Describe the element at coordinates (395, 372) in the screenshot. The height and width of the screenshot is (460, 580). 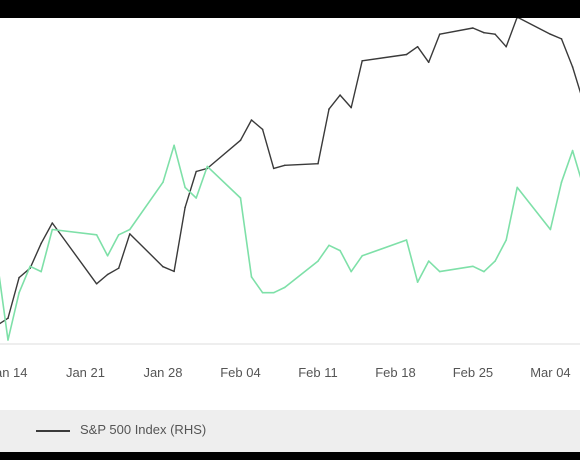
I see `x-tick-label: Feb 18` at that location.